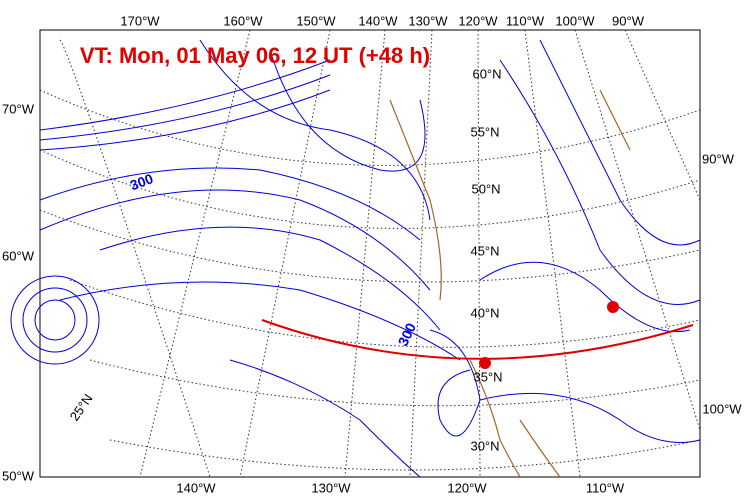  Describe the element at coordinates (255, 55) in the screenshot. I see `map-title: VT: Mon, 01 May 06, 12 UT (+48 h)` at that location.